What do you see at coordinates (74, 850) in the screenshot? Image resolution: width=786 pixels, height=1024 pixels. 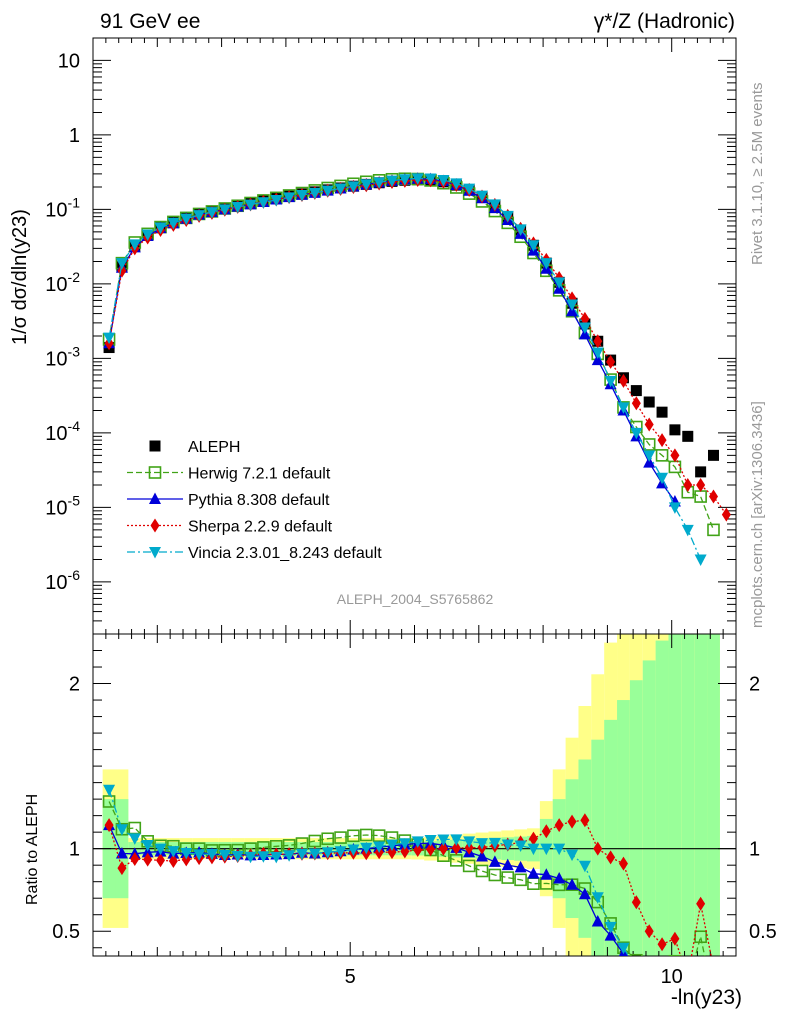 I see `ratio-y-tick-label: 1` at bounding box center [74, 850].